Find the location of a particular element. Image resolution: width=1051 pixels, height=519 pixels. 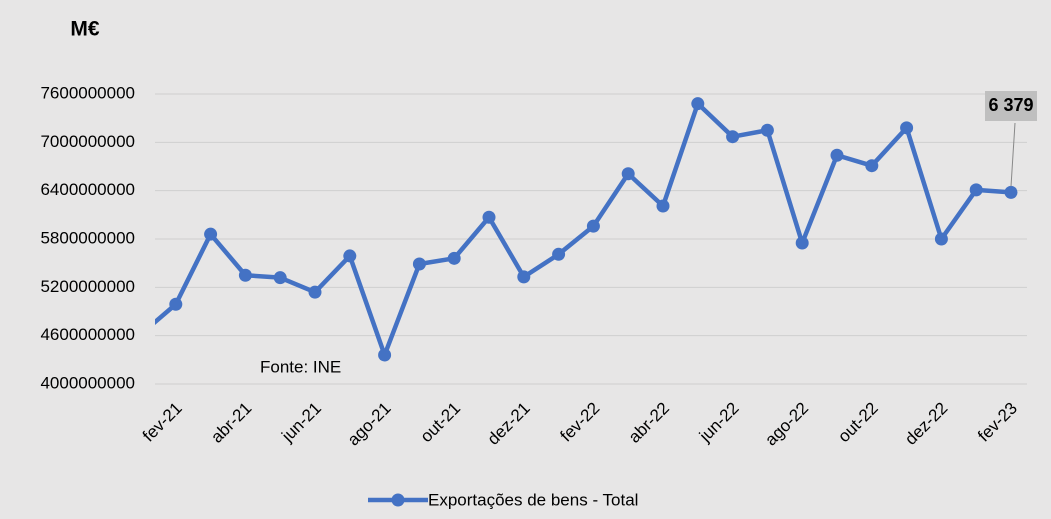

x-tick-label: ago-22 is located at coordinates (786, 424).